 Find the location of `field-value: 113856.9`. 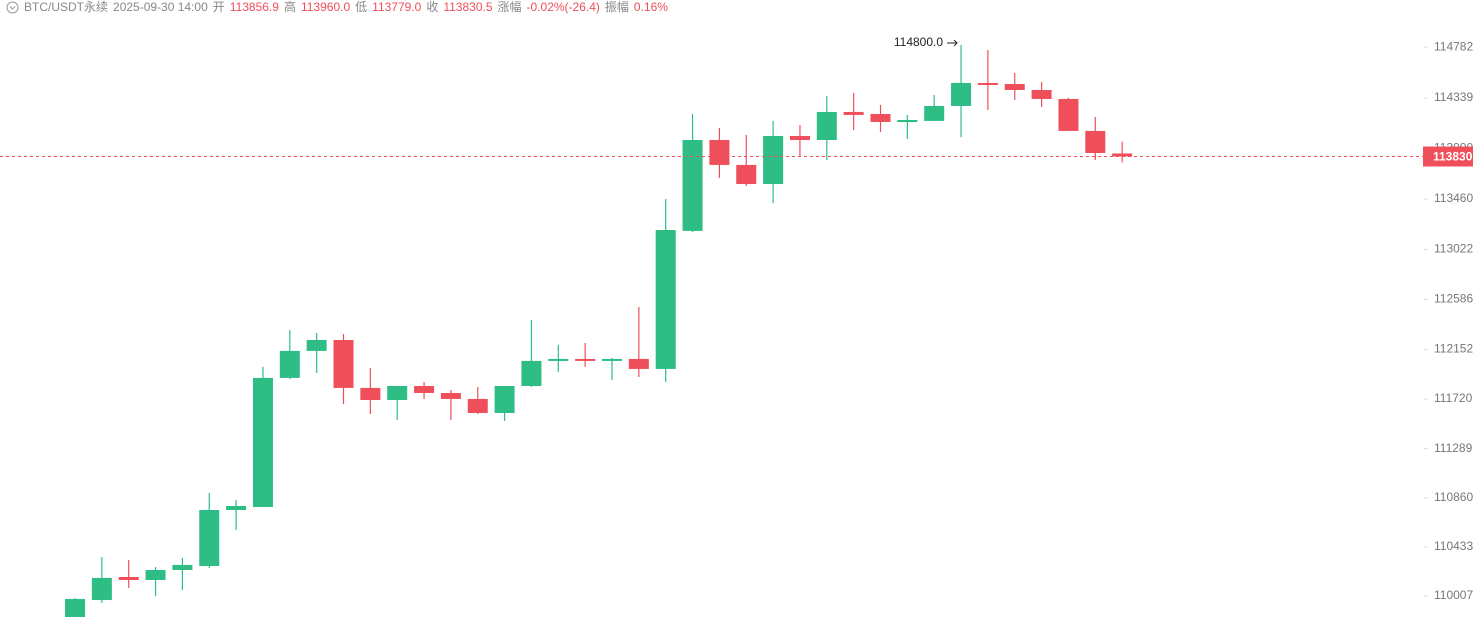

field-value: 113856.9 is located at coordinates (254, 7).